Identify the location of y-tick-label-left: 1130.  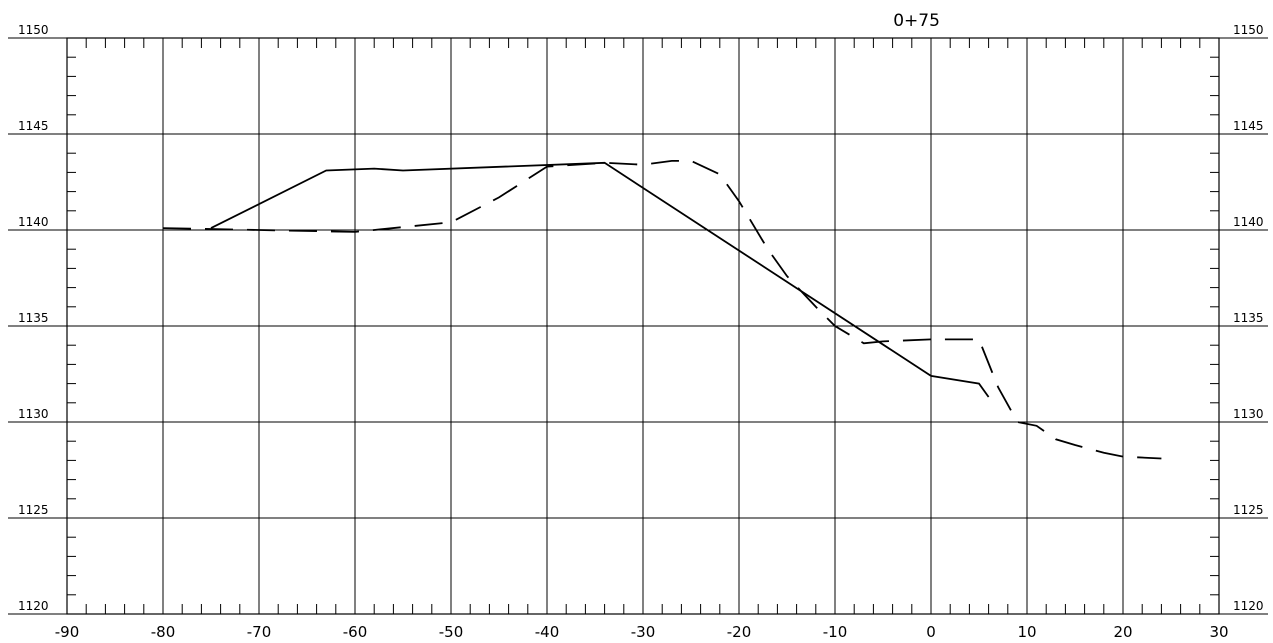
(33, 414).